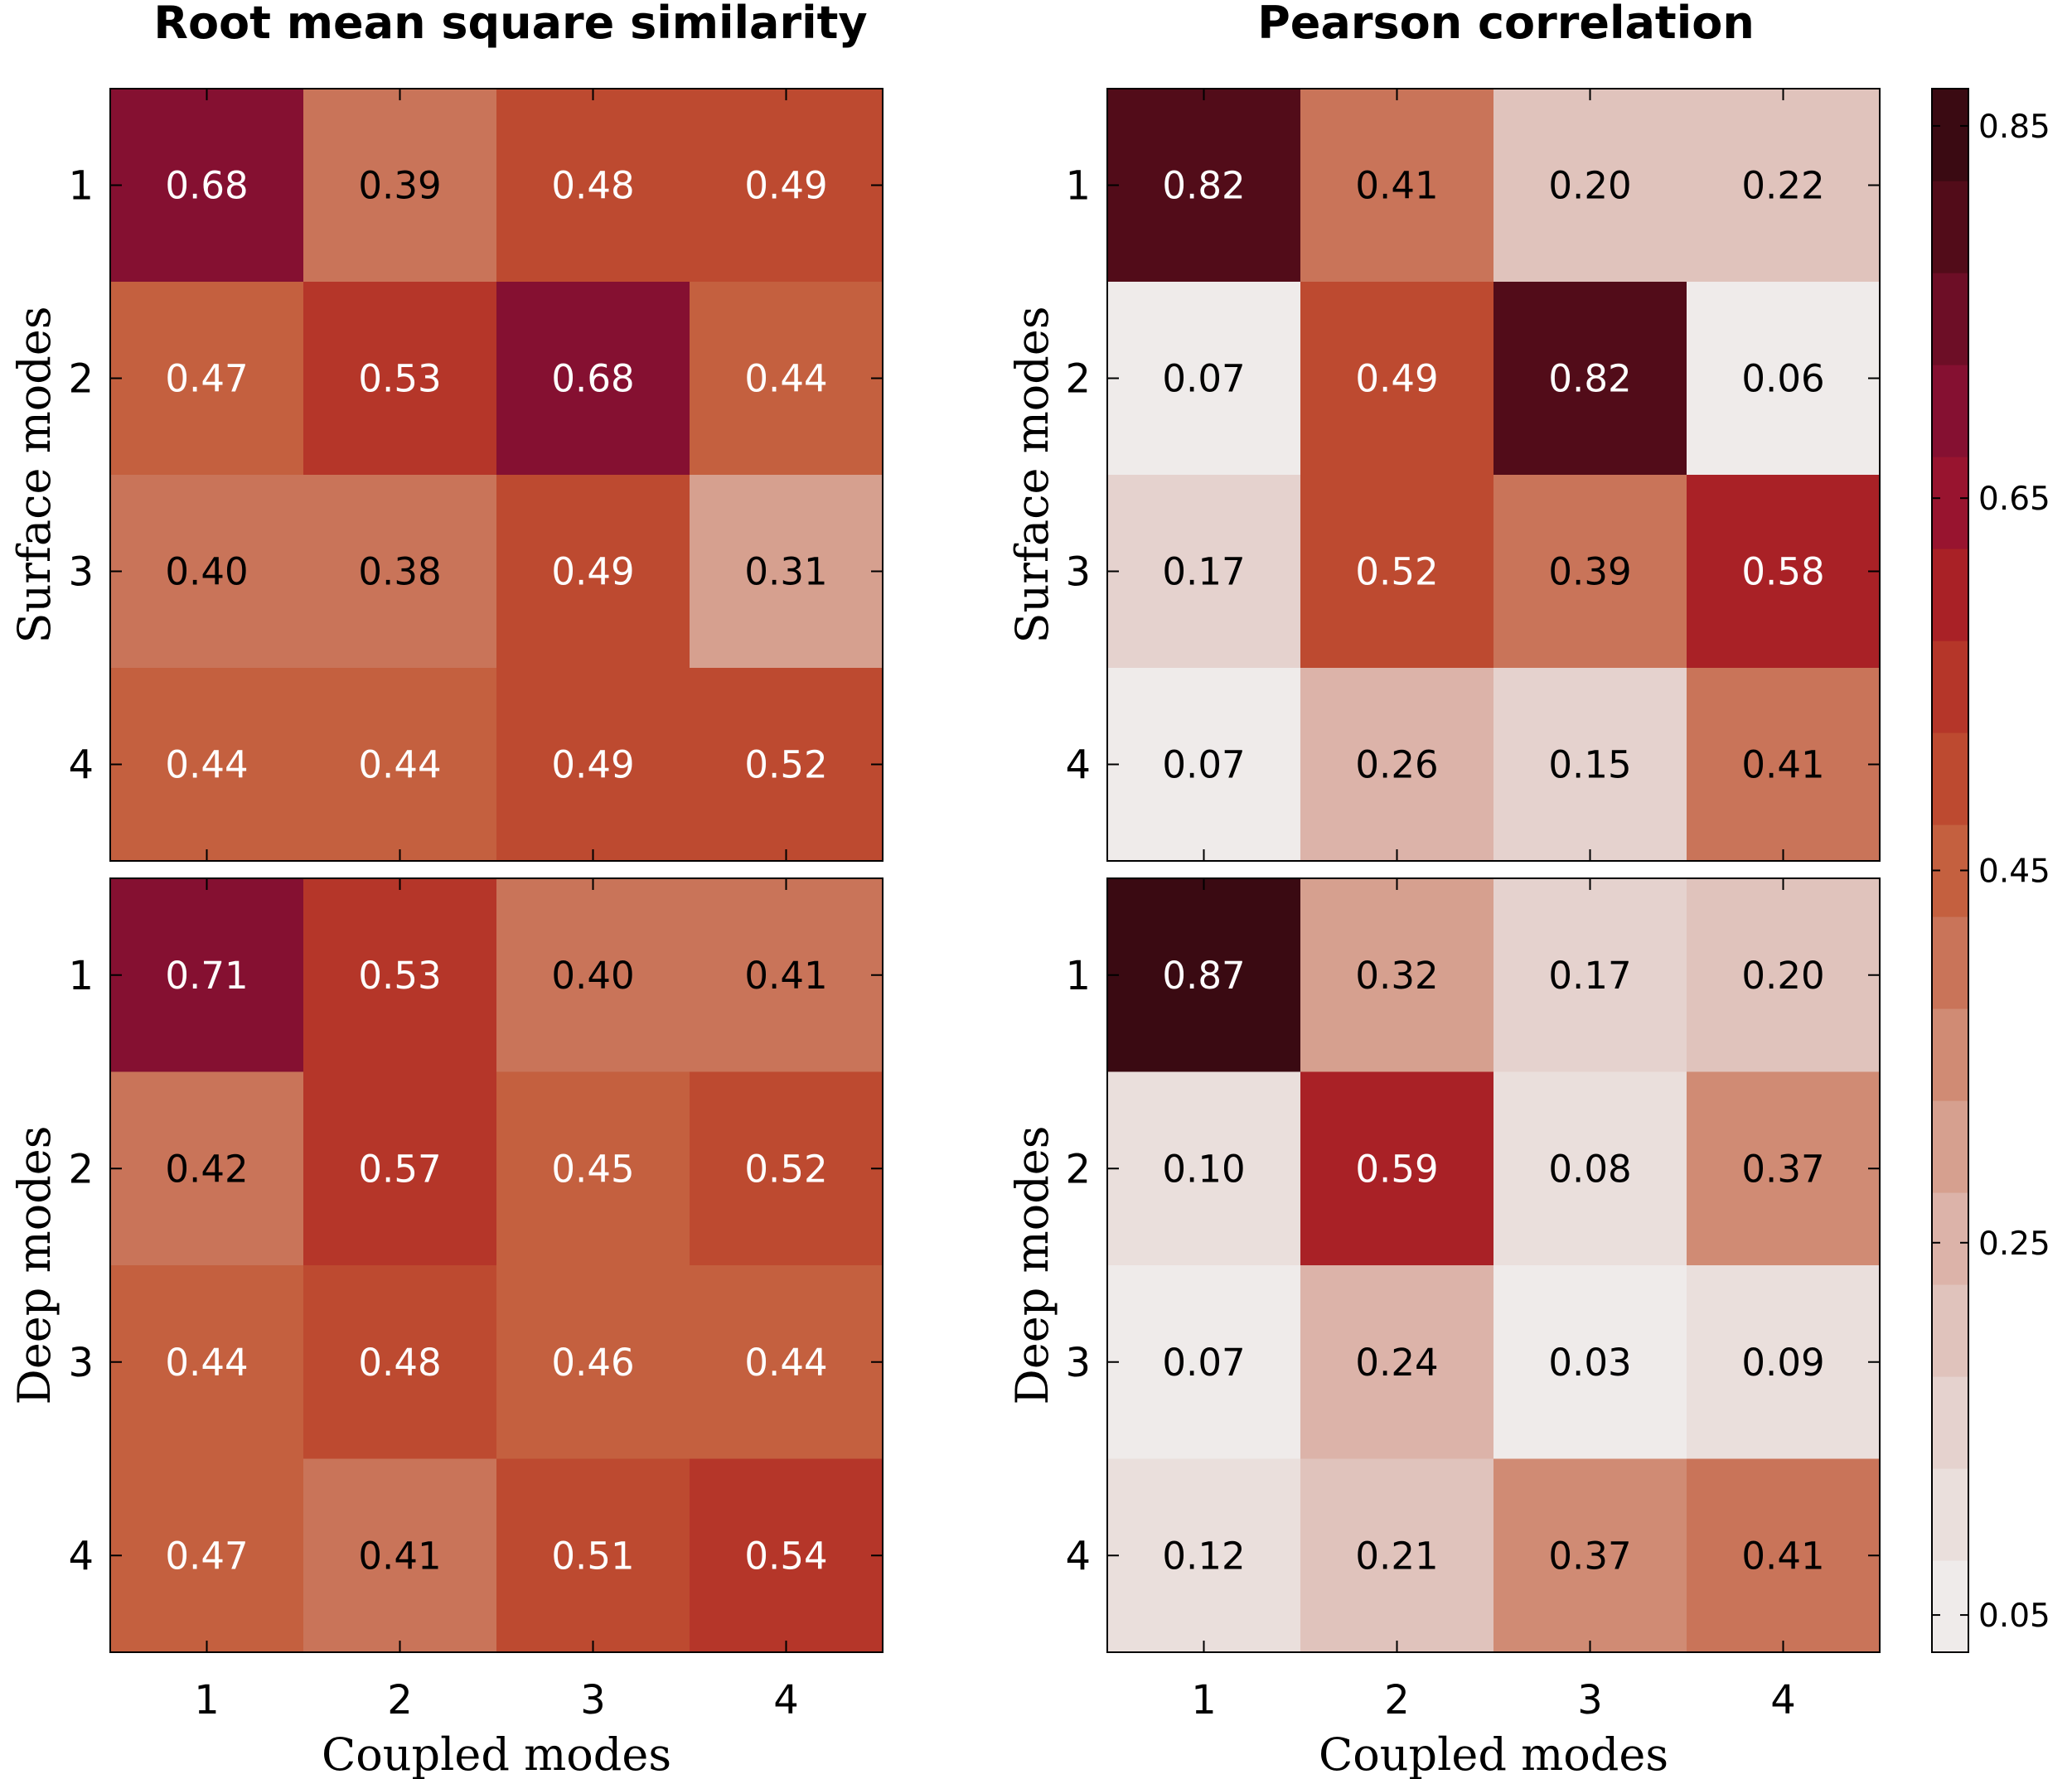 This screenshot has width=2072, height=1779. I want to click on colorbar: 0.05 0.25 0.45 0.65 0.85, so click(1990, 870).